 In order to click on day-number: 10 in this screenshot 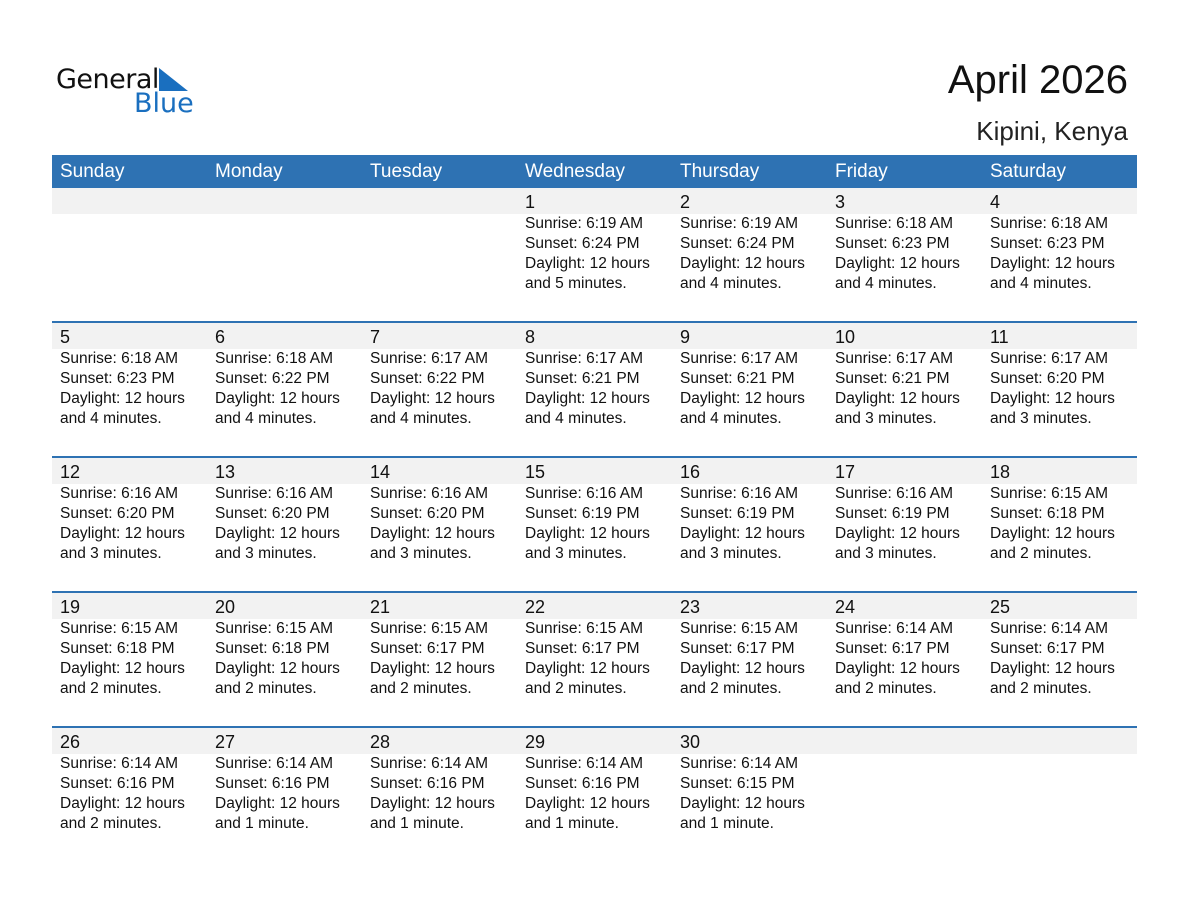, I will do `click(845, 337)`.